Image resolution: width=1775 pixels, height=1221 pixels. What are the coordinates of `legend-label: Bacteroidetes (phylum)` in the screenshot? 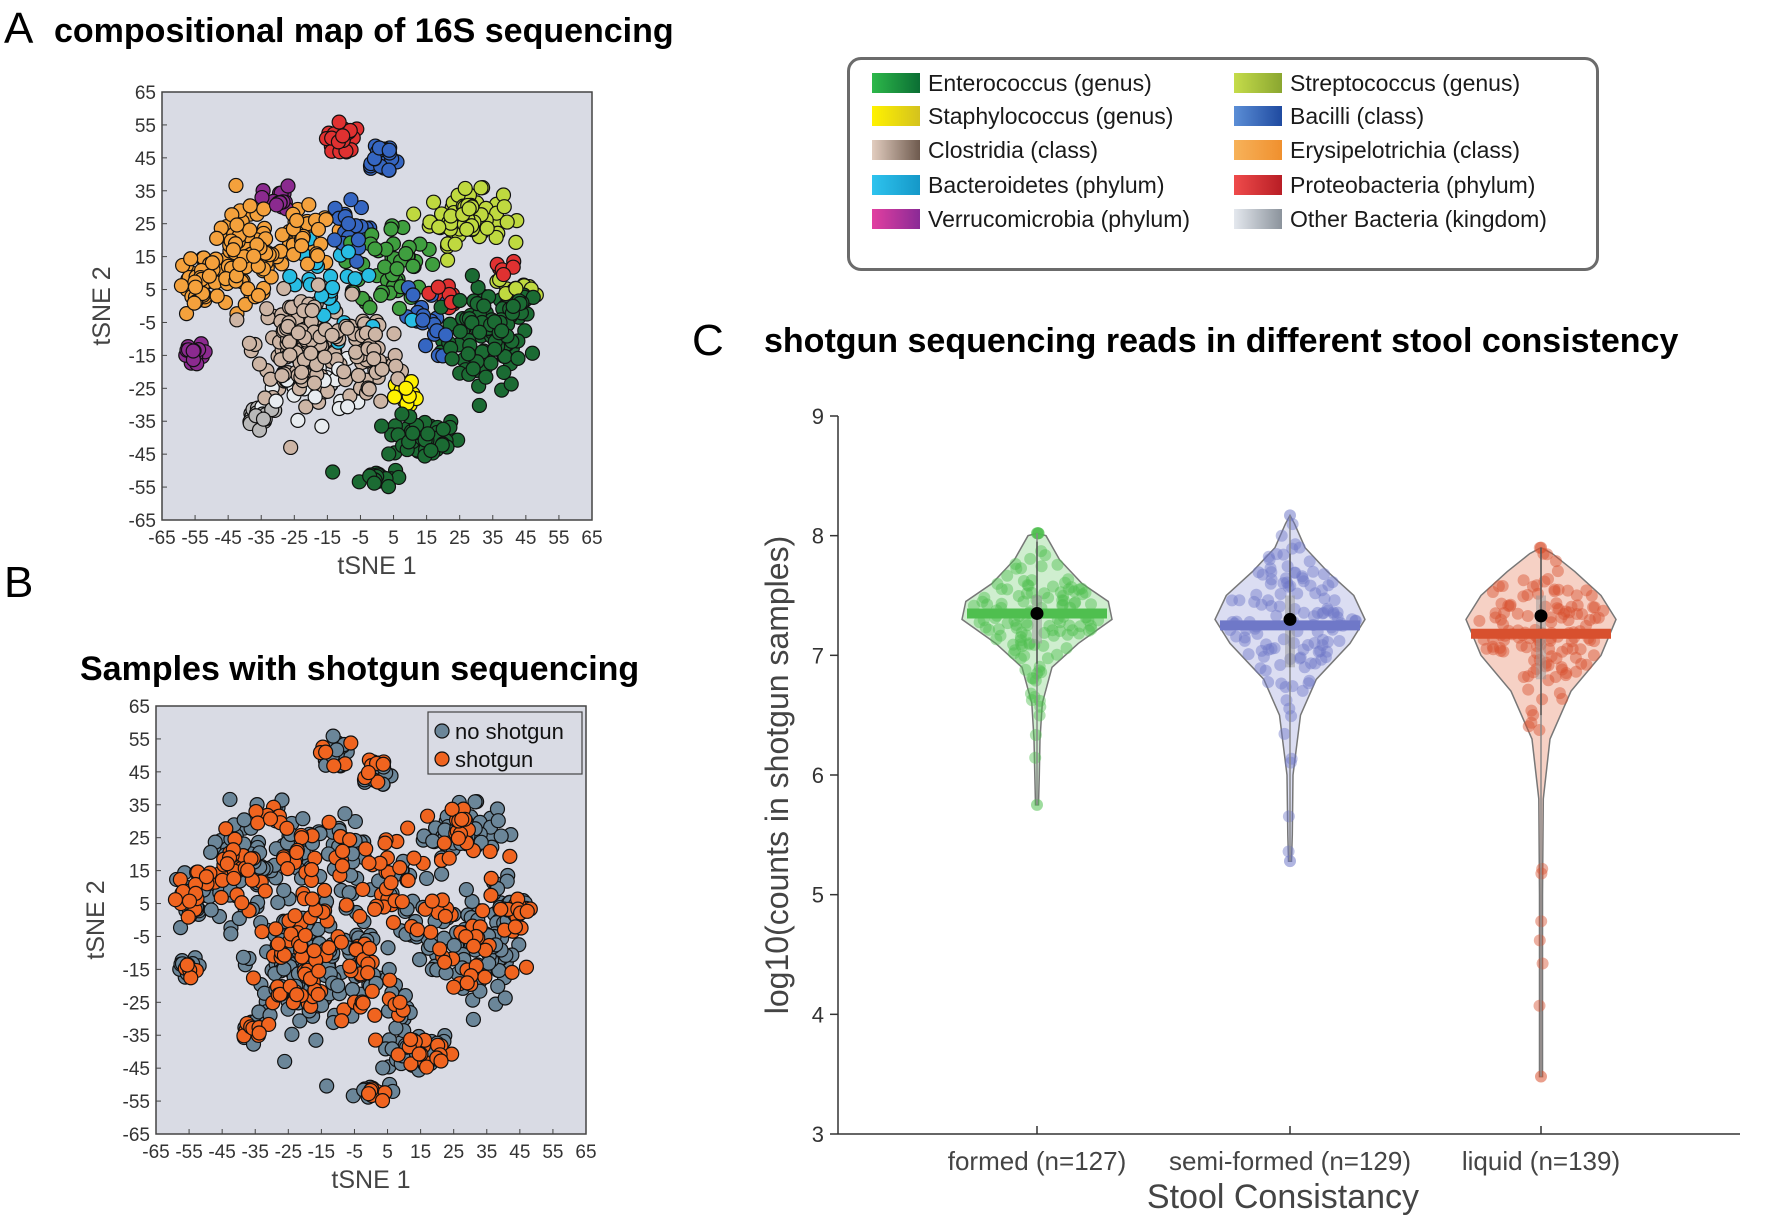 It's located at (1046, 184).